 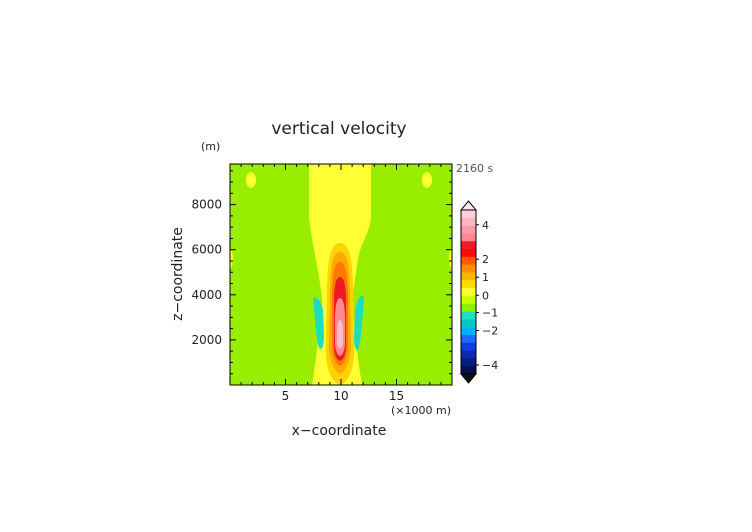 I want to click on colorbar: 4 2 1 0 −1 −2 −4, so click(x=478, y=292).